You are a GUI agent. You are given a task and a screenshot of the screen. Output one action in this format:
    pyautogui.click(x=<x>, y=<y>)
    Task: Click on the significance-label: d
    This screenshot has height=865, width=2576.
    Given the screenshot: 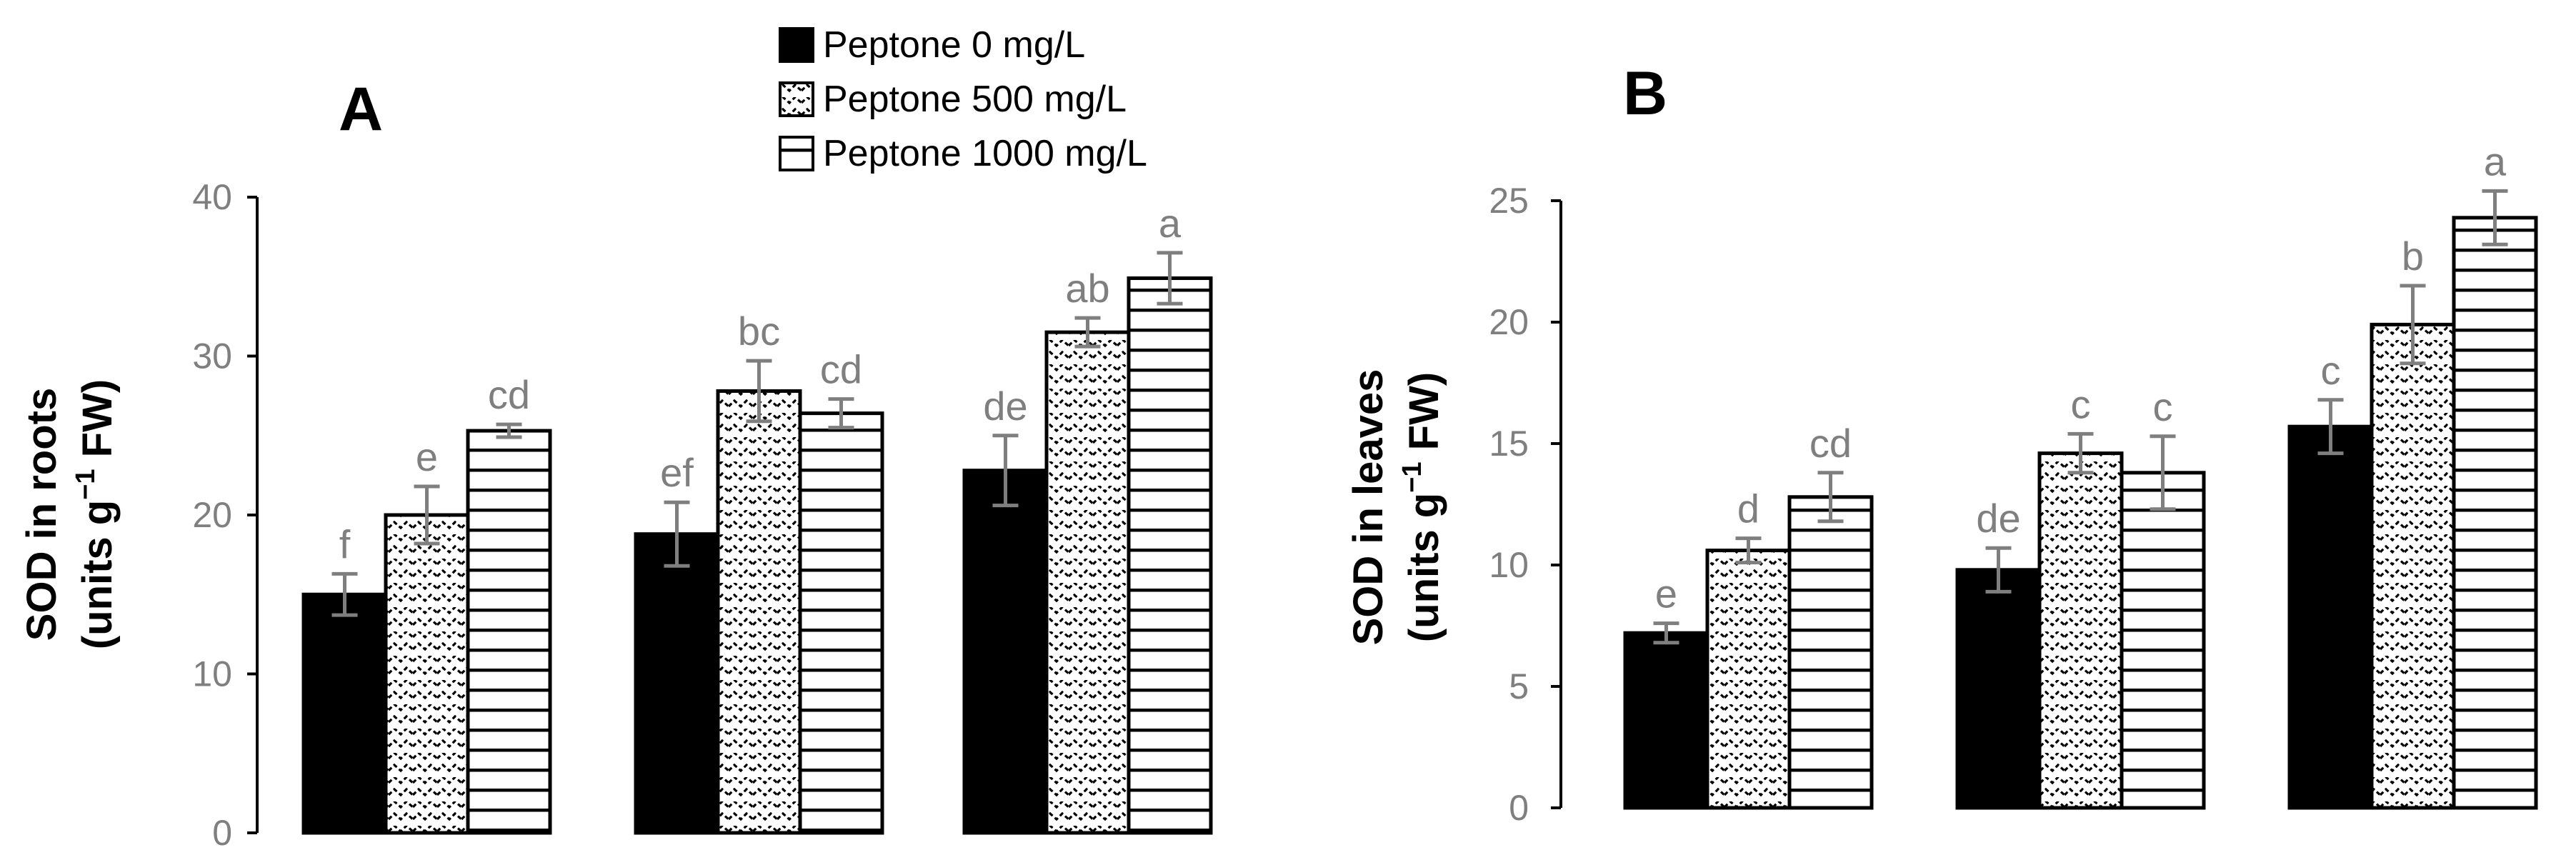 What is the action you would take?
    pyautogui.click(x=1748, y=508)
    